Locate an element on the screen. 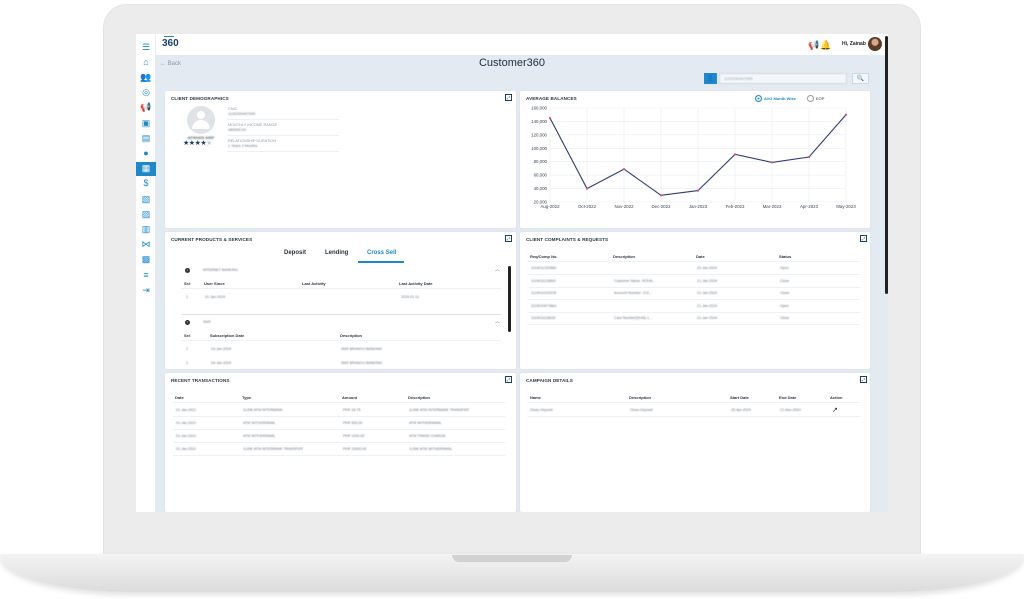  table-cell: 01-Jan-2021 is located at coordinates (186, 436).